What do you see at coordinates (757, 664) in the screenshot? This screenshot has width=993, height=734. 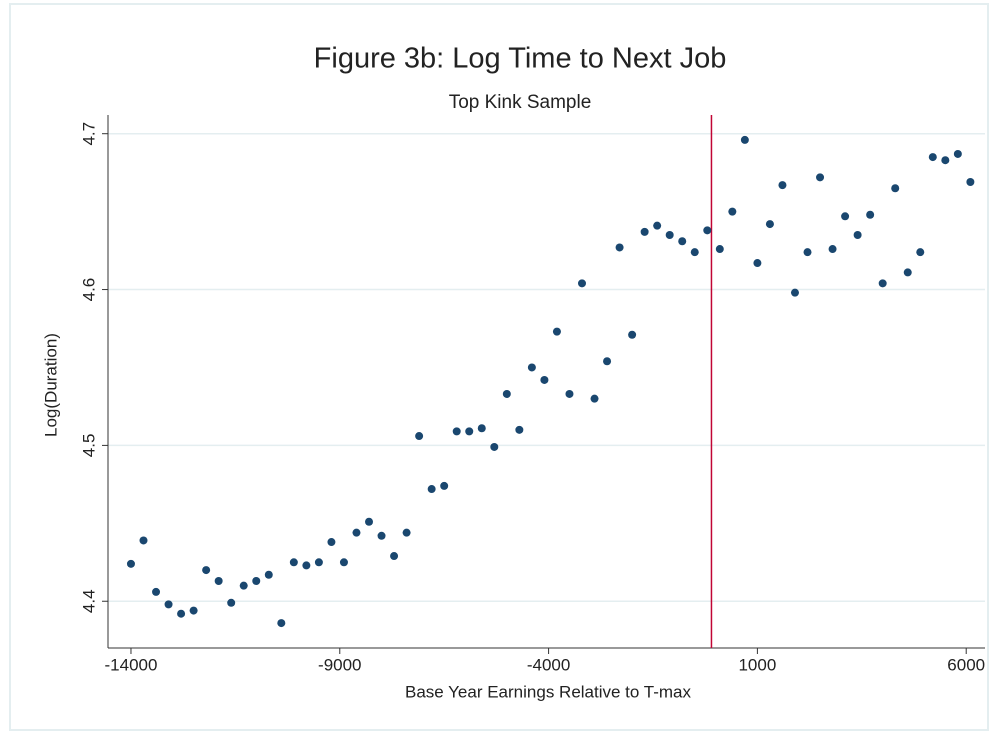 I see `x-tick-label: 1000` at bounding box center [757, 664].